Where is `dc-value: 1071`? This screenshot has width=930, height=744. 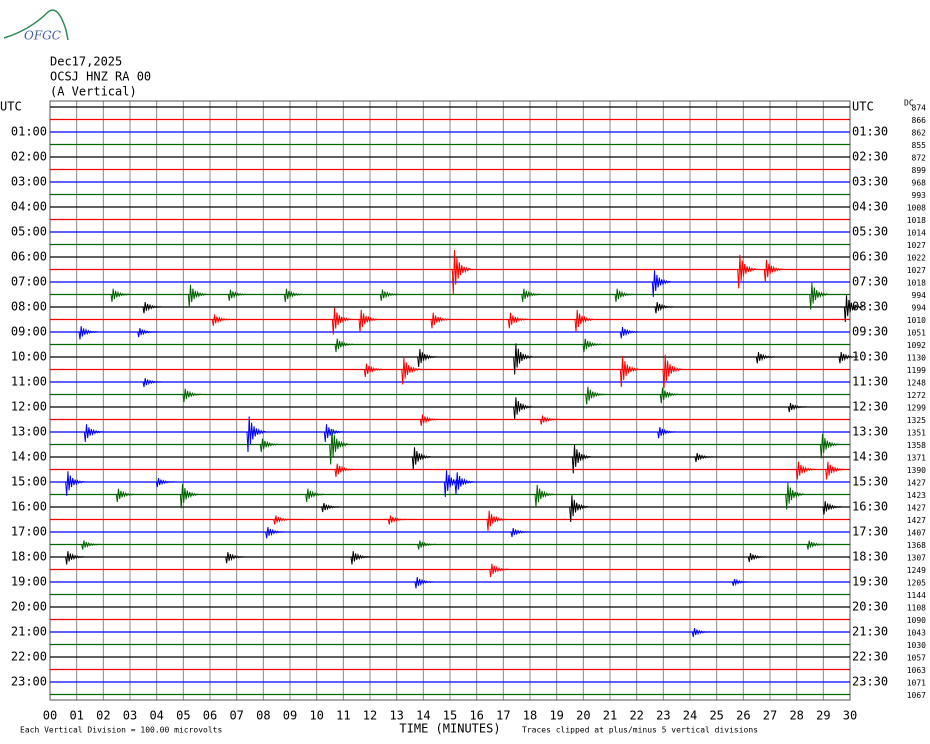
dc-value: 1071 is located at coordinates (916, 683).